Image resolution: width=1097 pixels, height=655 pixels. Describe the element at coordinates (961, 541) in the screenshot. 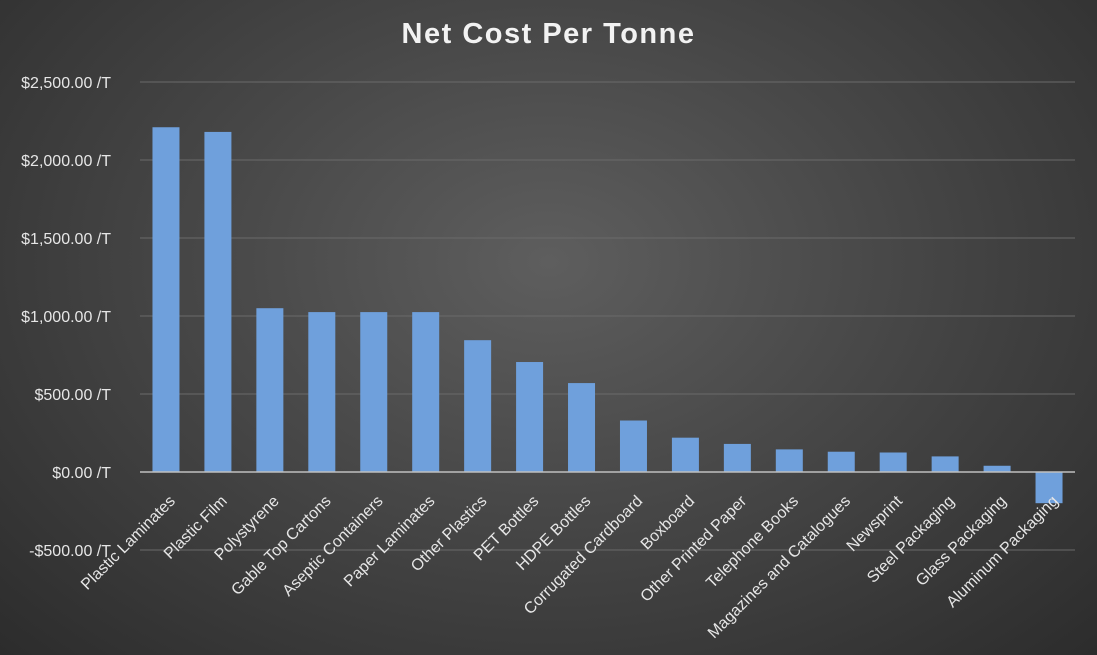

I see `x-tick-label: Glass Packaging` at that location.